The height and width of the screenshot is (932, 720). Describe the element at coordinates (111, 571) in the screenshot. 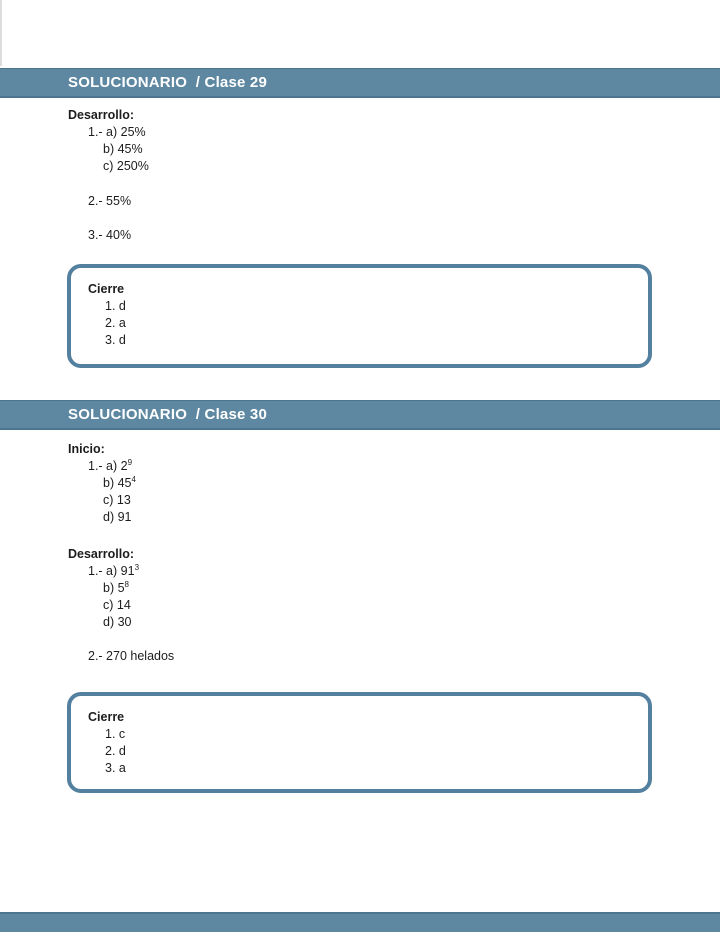

I see `answer-text: 1.- a) 91` at that location.